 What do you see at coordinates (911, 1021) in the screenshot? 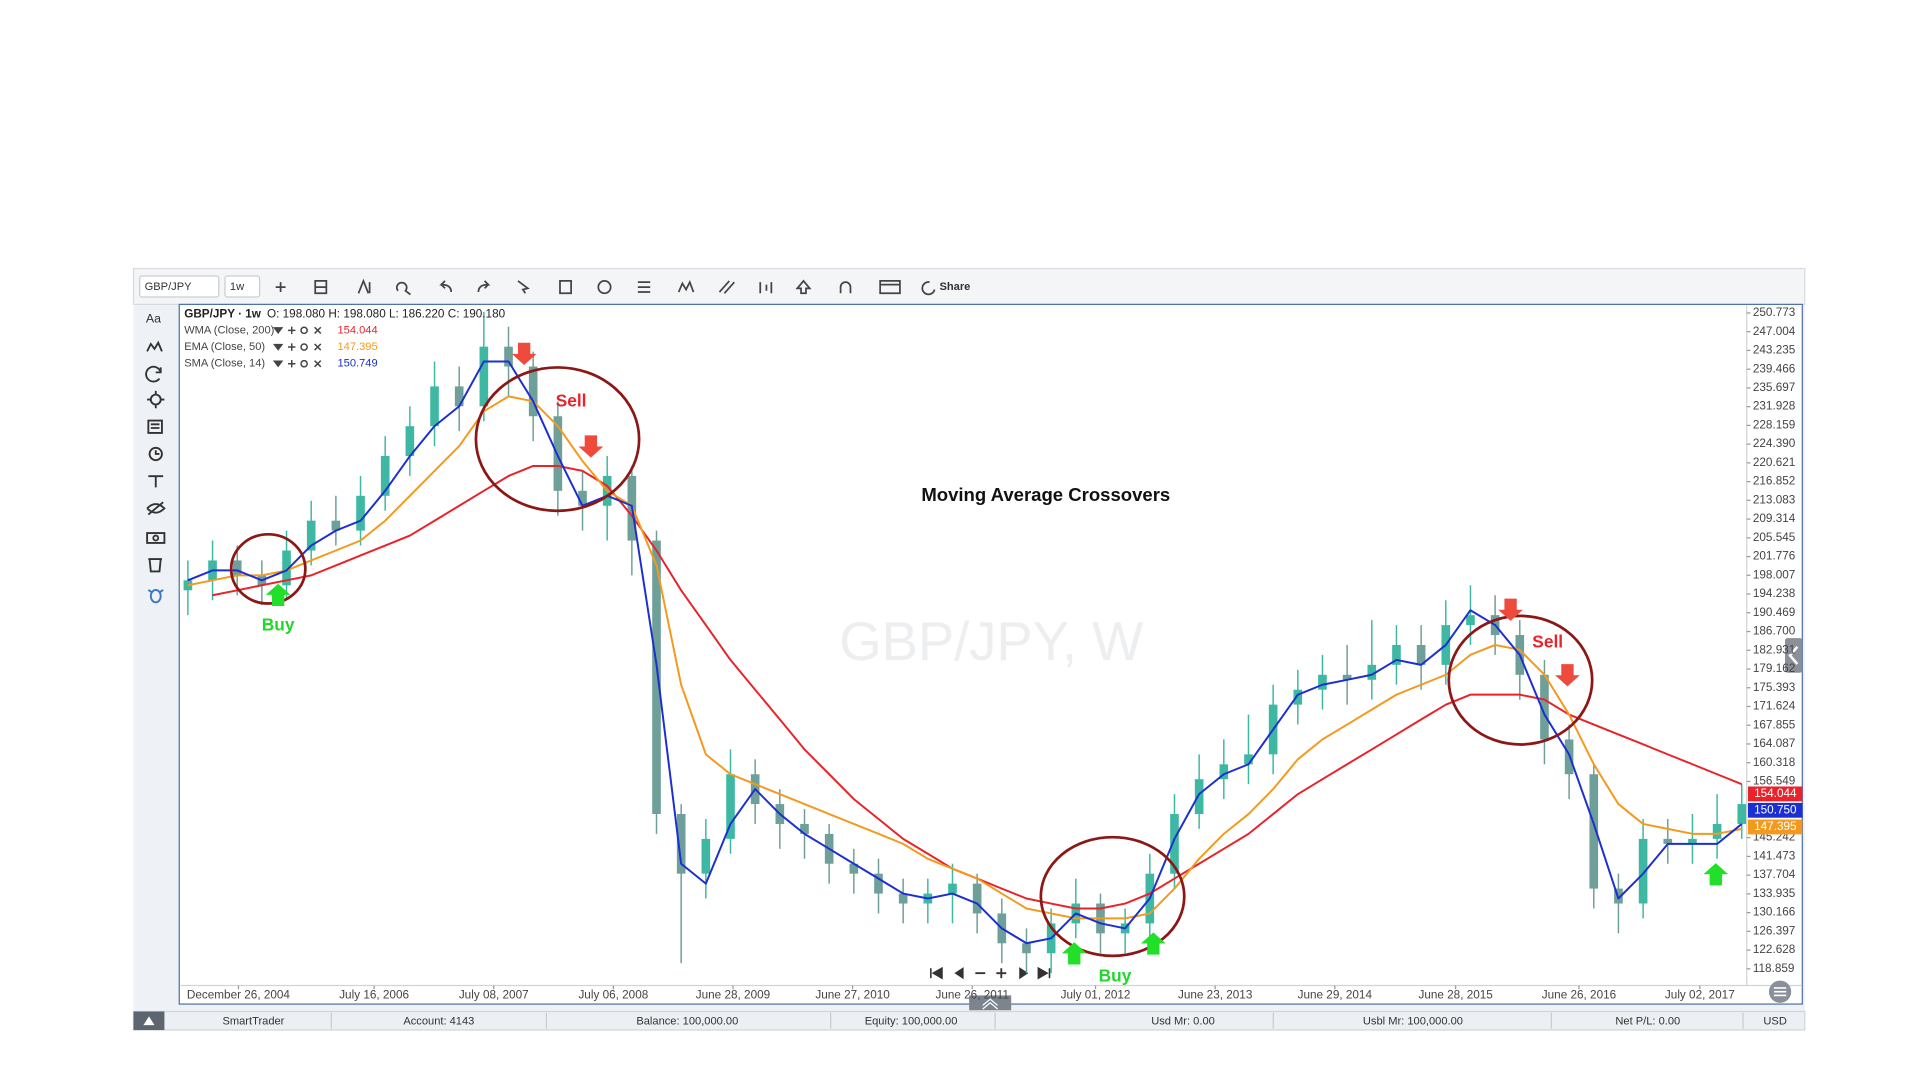
I see `status-equity: Equity: 100,000.00` at bounding box center [911, 1021].